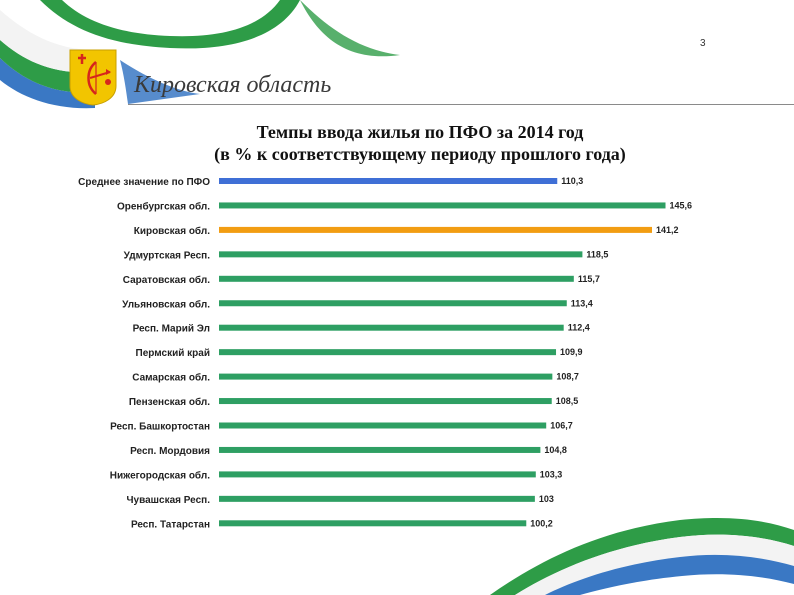 This screenshot has width=794, height=595. Describe the element at coordinates (167, 255) in the screenshot. I see `category-label: Удмуртская Респ.` at that location.